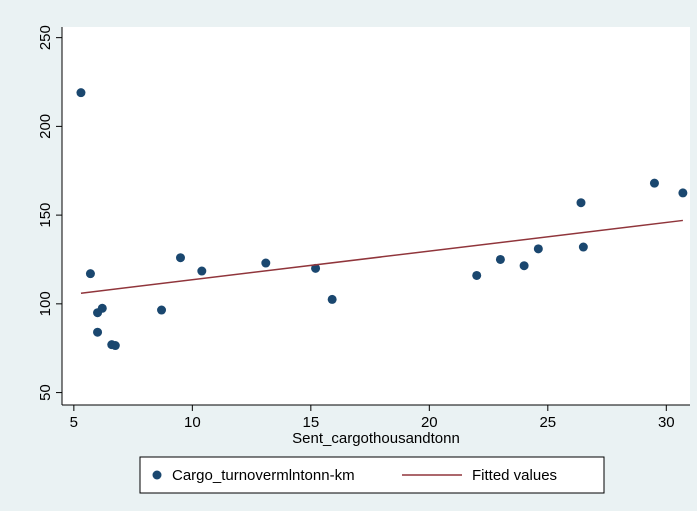 Image resolution: width=697 pixels, height=511 pixels. I want to click on y-tick-label: 250, so click(45, 37).